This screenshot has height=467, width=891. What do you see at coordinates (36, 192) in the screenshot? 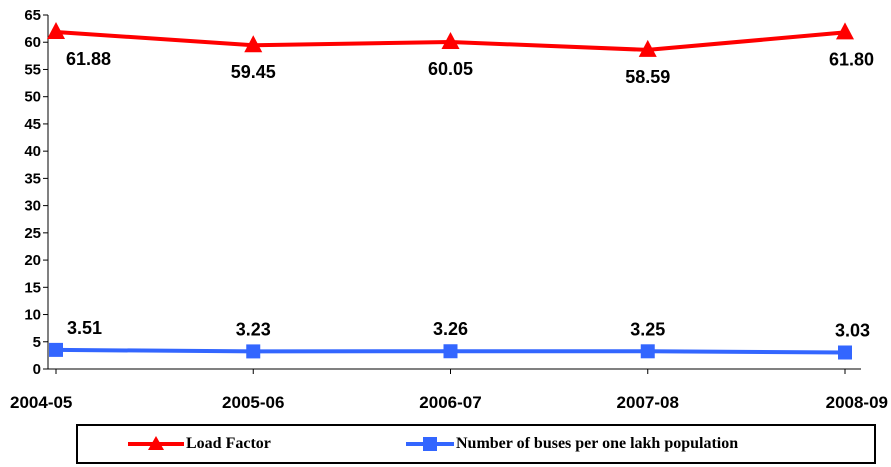
I see `y-axis: 0 5 10 15 20 25 30 35 40 45 50 55 60 65` at bounding box center [36, 192].